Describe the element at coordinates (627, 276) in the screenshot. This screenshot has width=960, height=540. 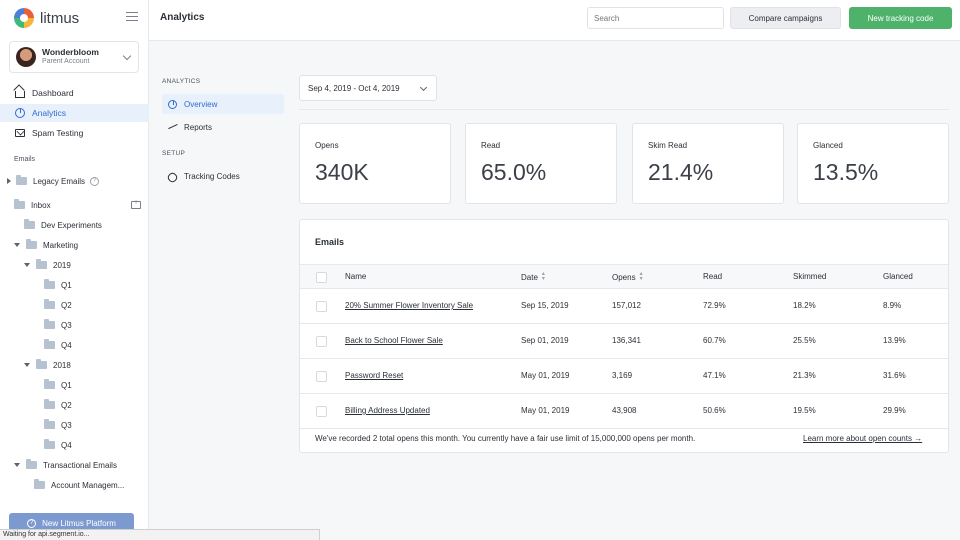
I see `column-opens: Opens ▴ ▾` at that location.